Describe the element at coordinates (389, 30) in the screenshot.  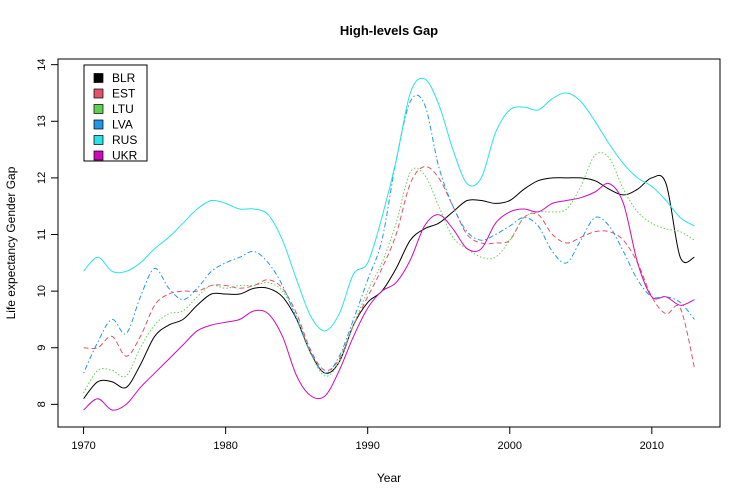
I see `chart-title: High-levels Gap` at that location.